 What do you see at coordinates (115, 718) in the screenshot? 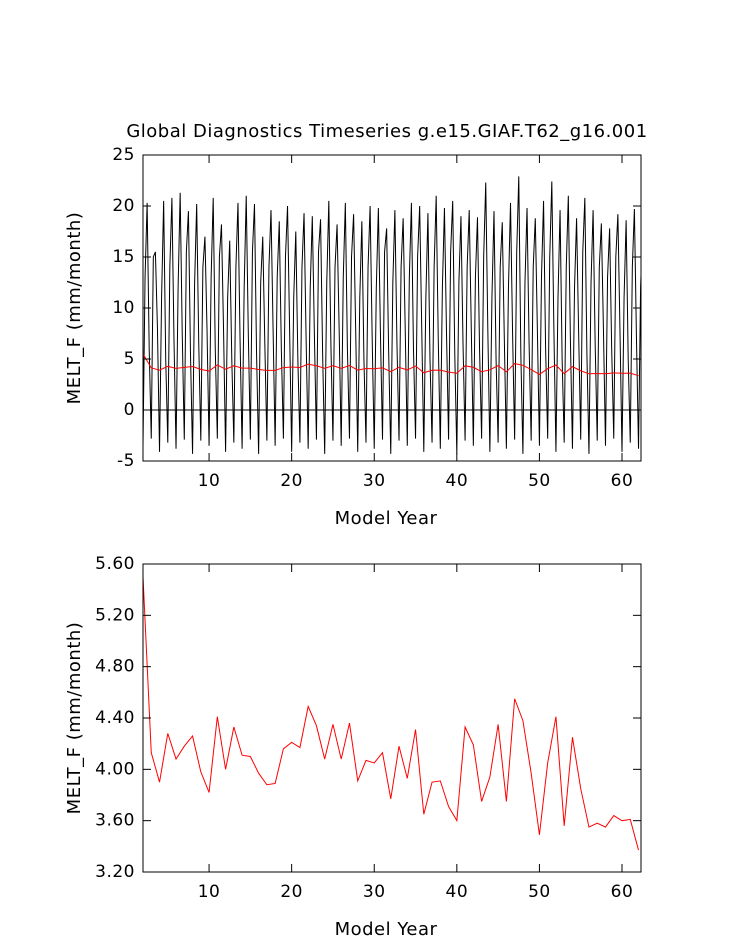
I see `y-tick-label: 4.40` at bounding box center [115, 718].